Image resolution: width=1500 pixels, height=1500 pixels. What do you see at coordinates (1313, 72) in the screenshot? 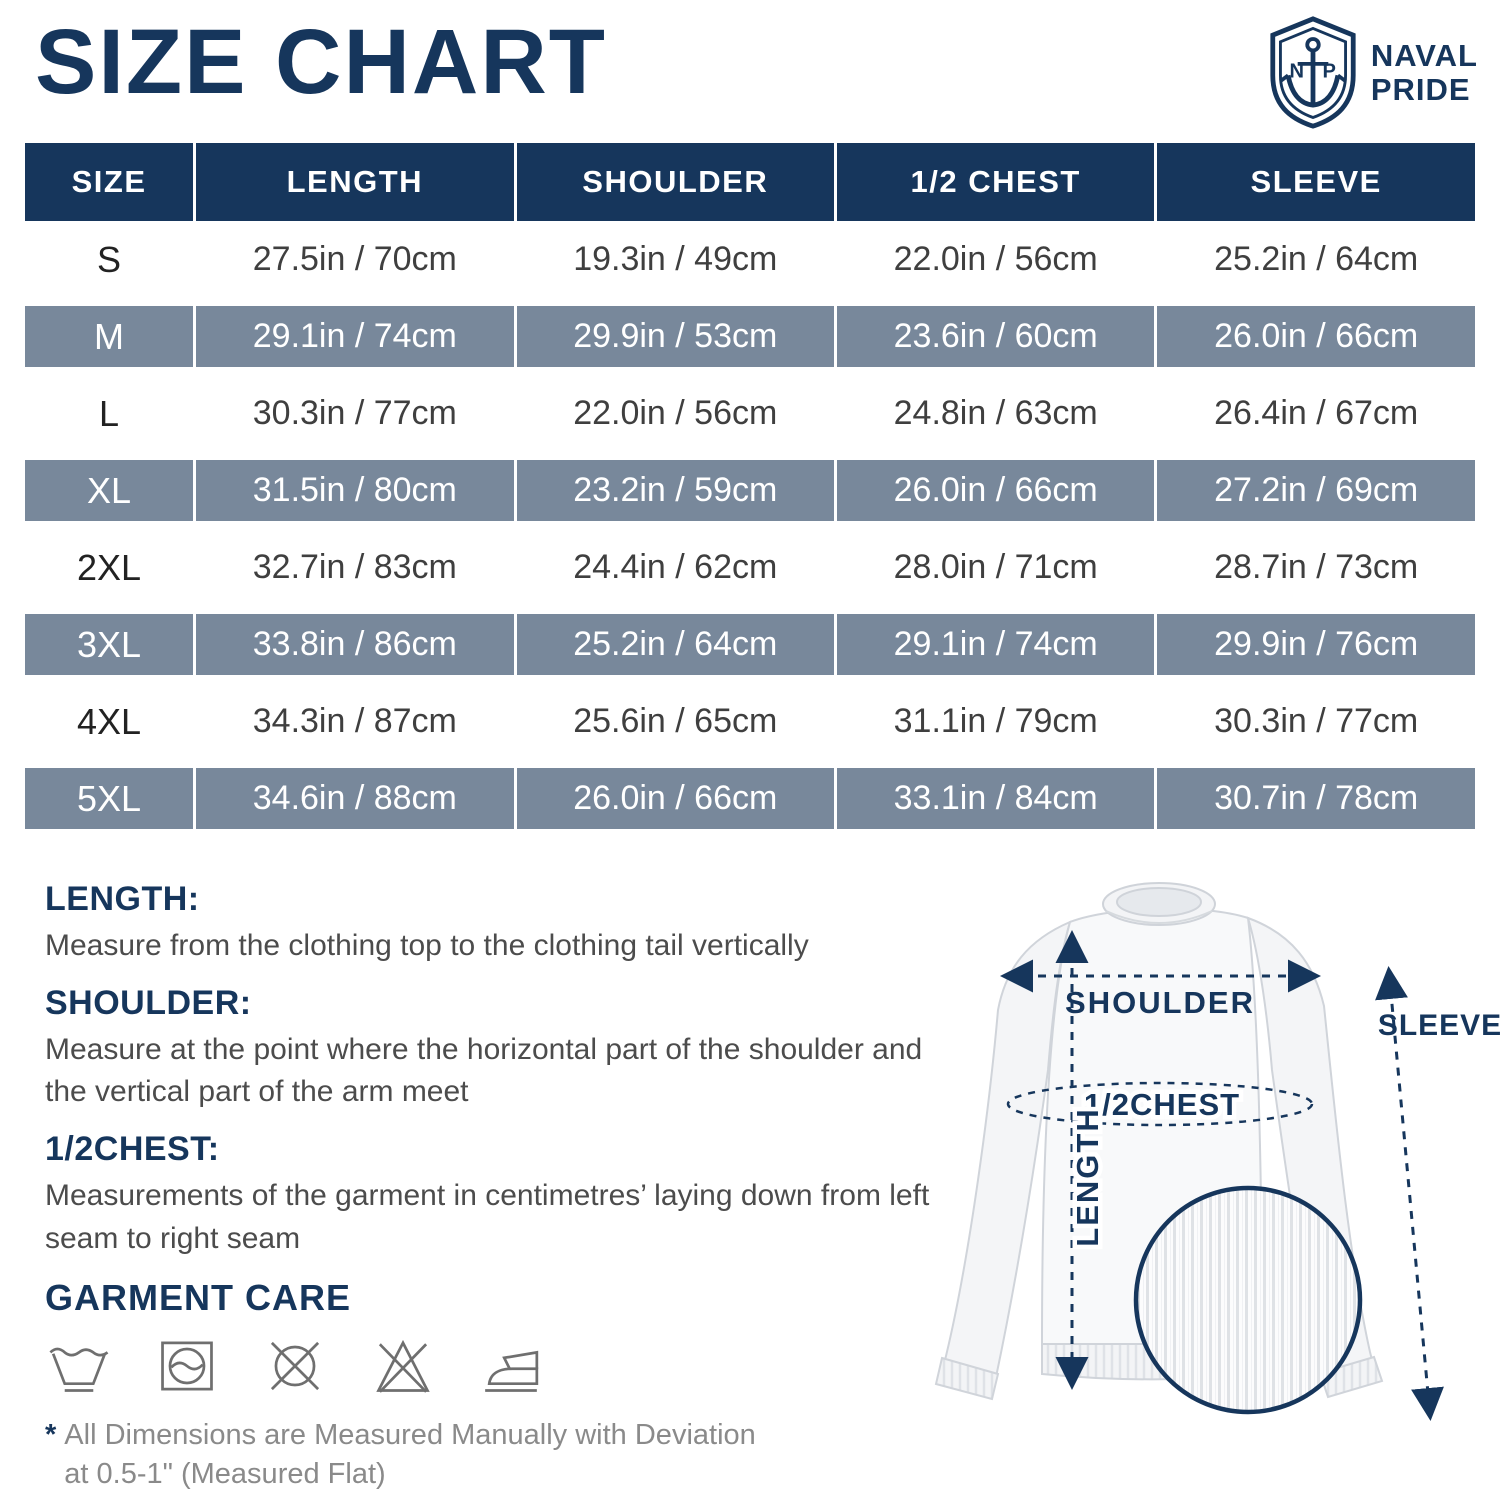
I see `anchor-shield-icon: N P` at bounding box center [1313, 72].